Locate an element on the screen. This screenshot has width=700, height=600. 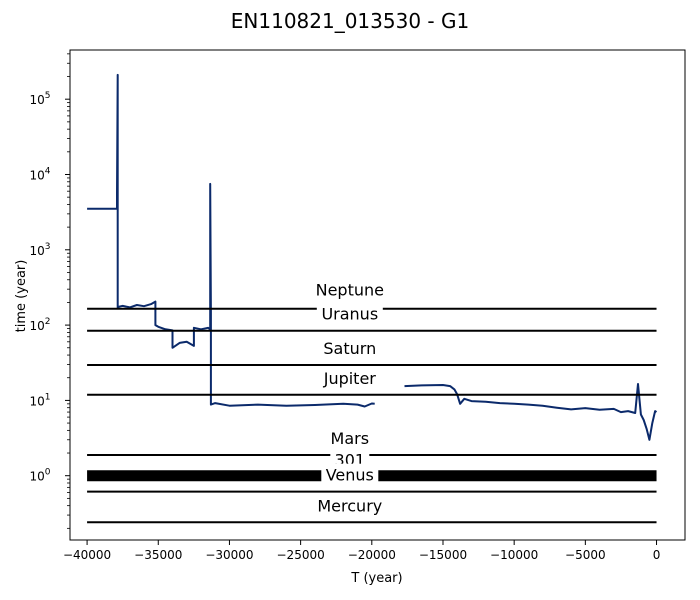
ref-label-group-saturn: Saturn is located at coordinates (349, 347).